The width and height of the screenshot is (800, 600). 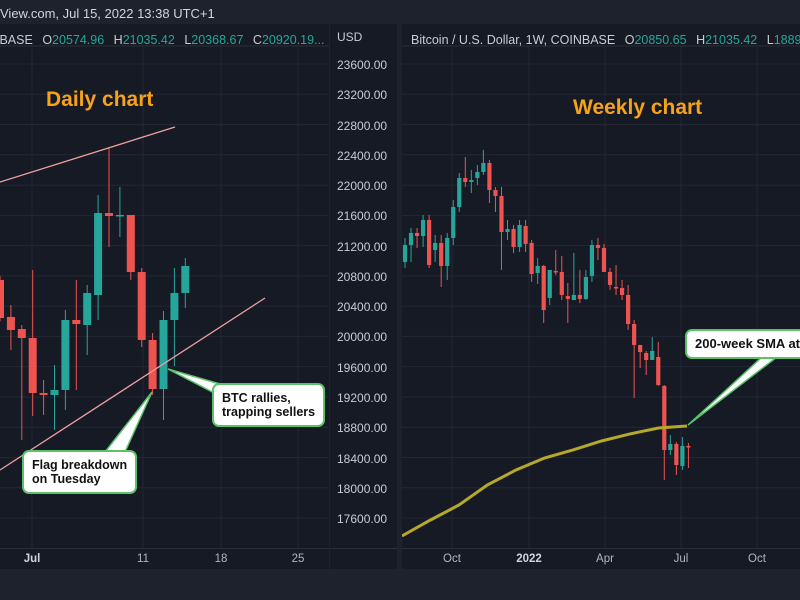 I want to click on currency-label: USD, so click(x=350, y=37).